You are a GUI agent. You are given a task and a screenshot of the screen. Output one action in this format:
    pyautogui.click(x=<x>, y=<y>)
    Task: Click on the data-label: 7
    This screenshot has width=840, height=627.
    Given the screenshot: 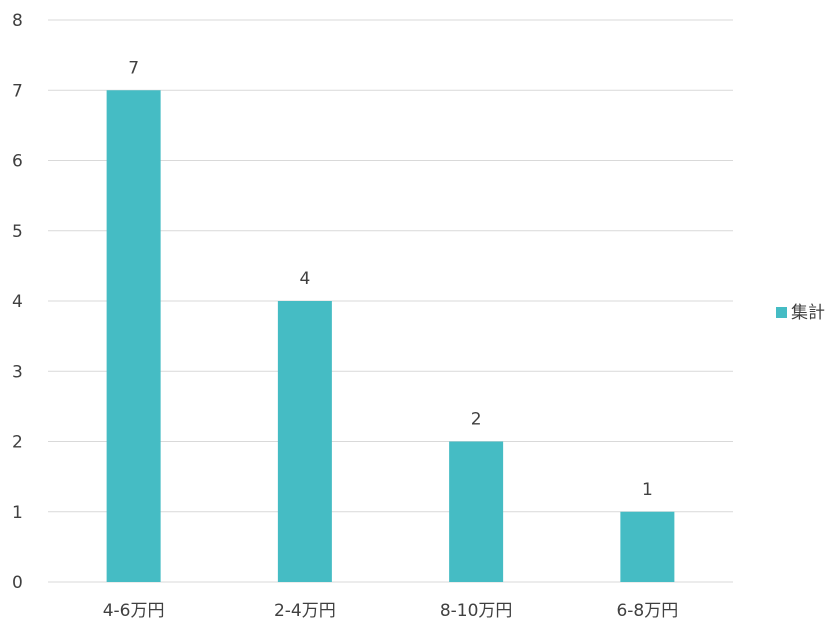 What is the action you would take?
    pyautogui.click(x=133, y=68)
    